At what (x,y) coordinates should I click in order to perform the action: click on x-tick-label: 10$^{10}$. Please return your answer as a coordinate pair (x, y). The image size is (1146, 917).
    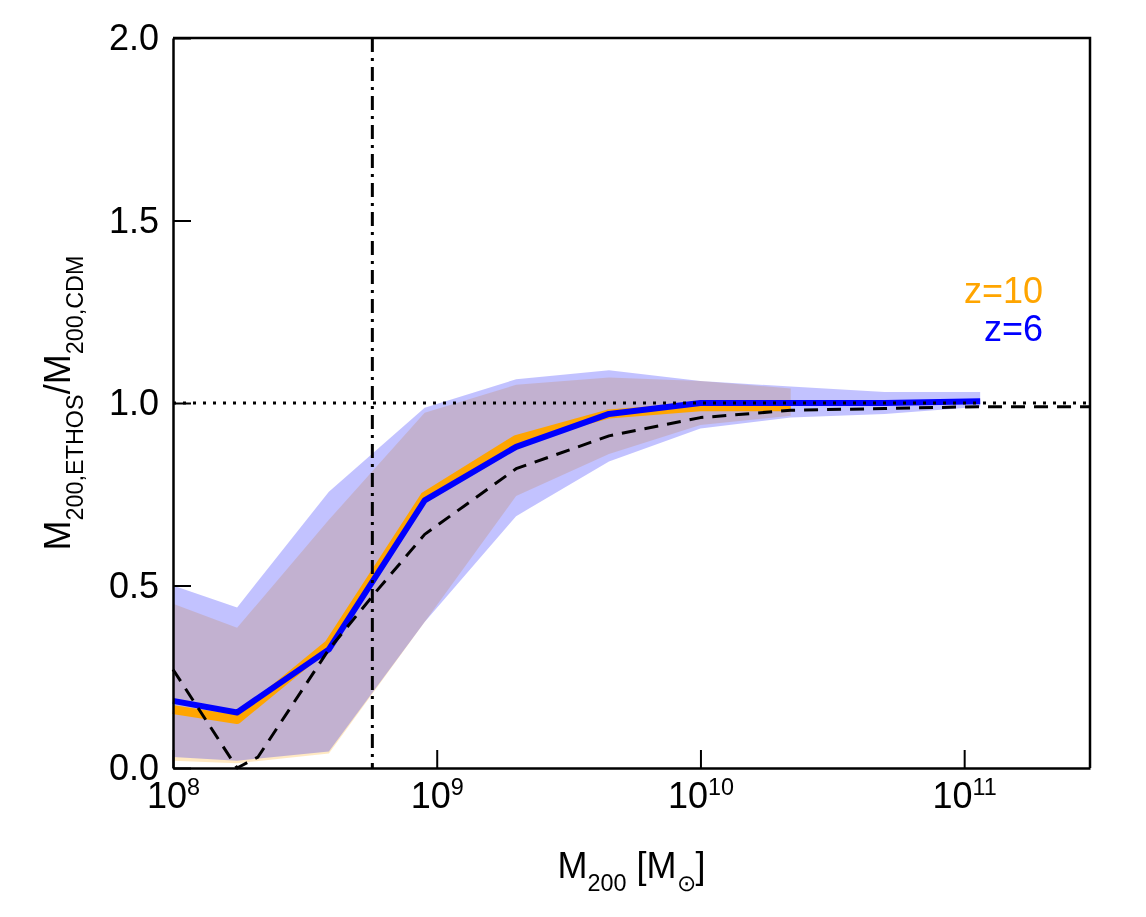
    Looking at the image, I should click on (700, 794).